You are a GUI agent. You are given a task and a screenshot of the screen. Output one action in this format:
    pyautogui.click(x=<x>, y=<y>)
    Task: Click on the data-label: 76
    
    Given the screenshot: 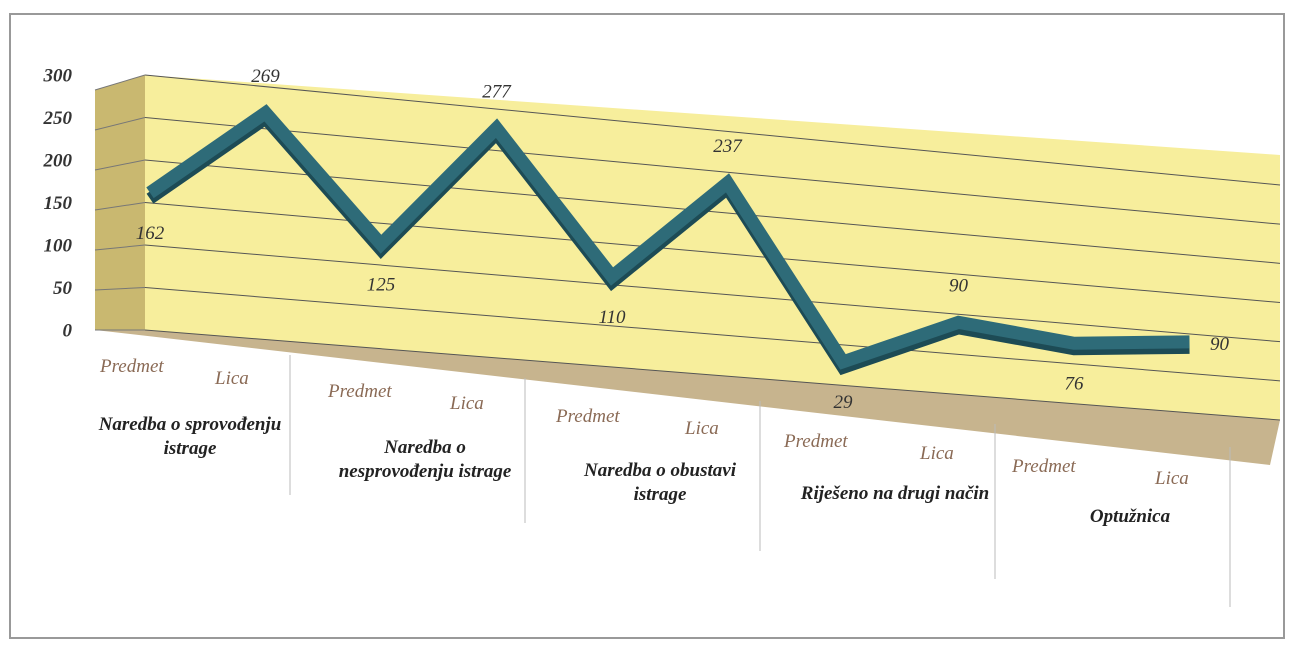 What is the action you would take?
    pyautogui.click(x=1075, y=384)
    